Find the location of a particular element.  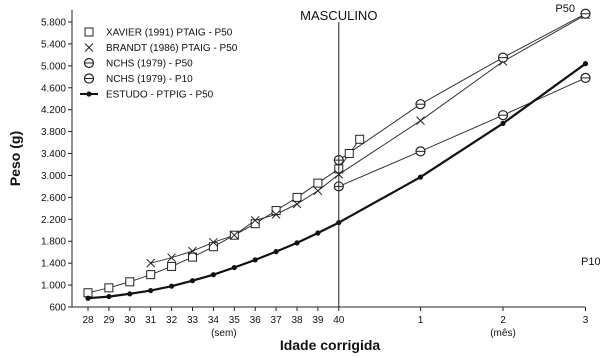

y-tick-label: 5.000 is located at coordinates (53, 66).